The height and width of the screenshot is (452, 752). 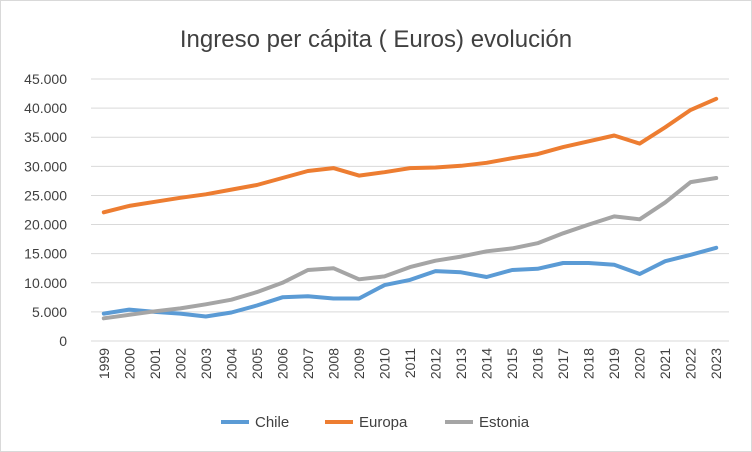 I want to click on x-tick-label: 2020, so click(x=640, y=363).